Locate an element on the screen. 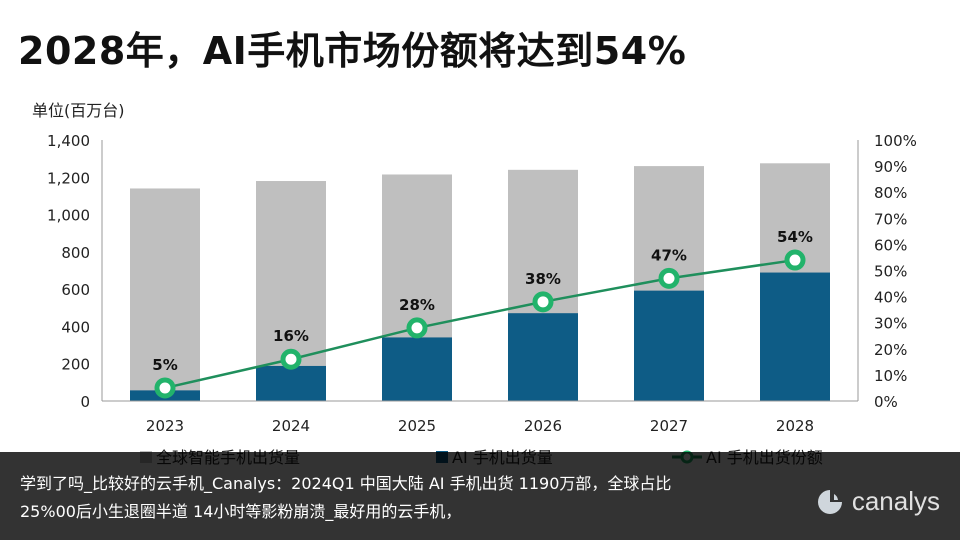 The image size is (960, 540). y2-tick-label: 90% is located at coordinates (890, 167).